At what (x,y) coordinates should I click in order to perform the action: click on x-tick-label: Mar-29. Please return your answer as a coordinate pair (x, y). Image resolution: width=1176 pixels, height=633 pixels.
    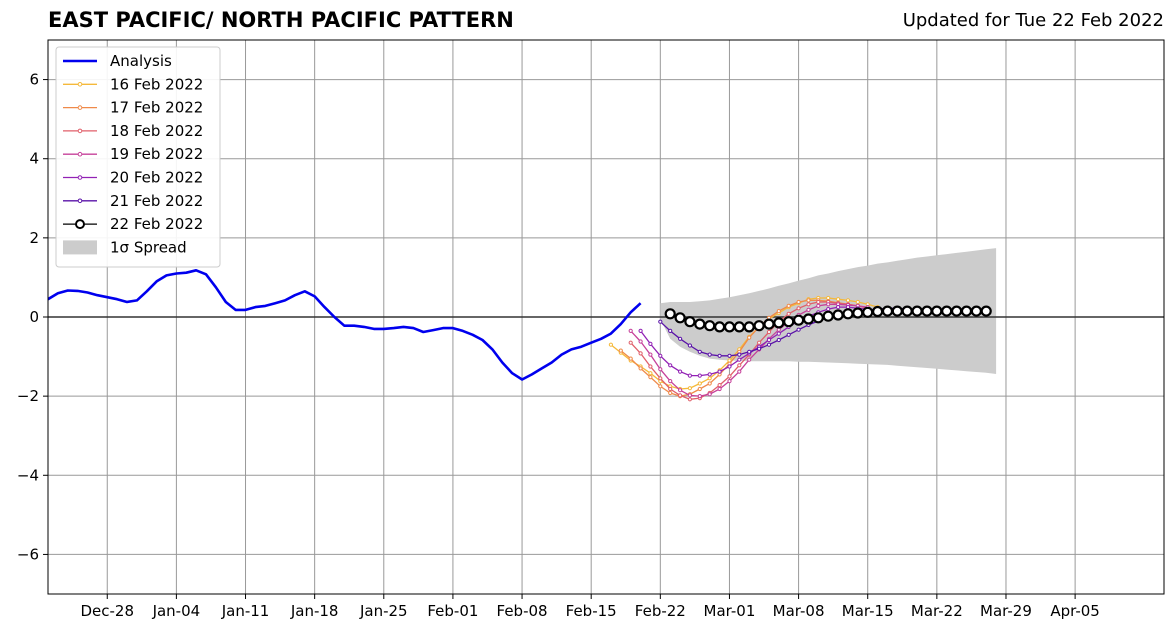
    Looking at the image, I should click on (1006, 611).